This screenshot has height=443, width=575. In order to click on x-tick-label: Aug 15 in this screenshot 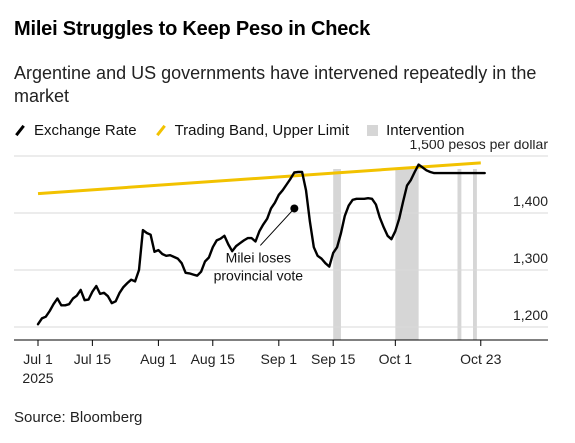, I will do `click(213, 359)`.